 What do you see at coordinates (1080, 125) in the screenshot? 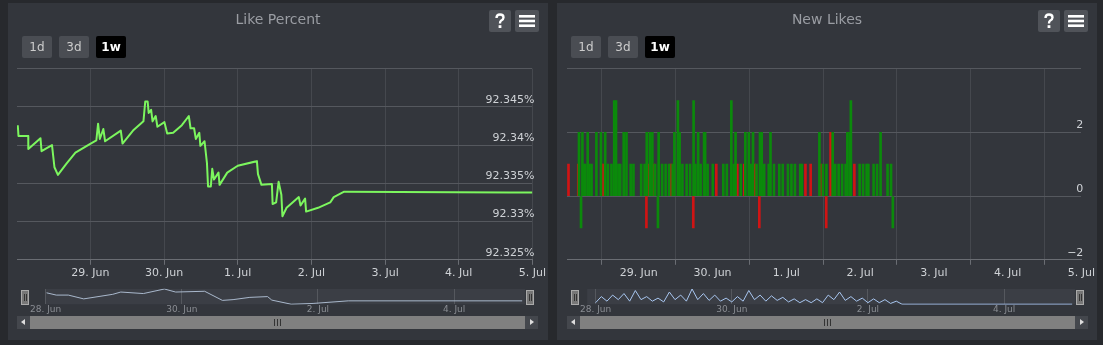
I see `y-tick-label: 2` at bounding box center [1080, 125].